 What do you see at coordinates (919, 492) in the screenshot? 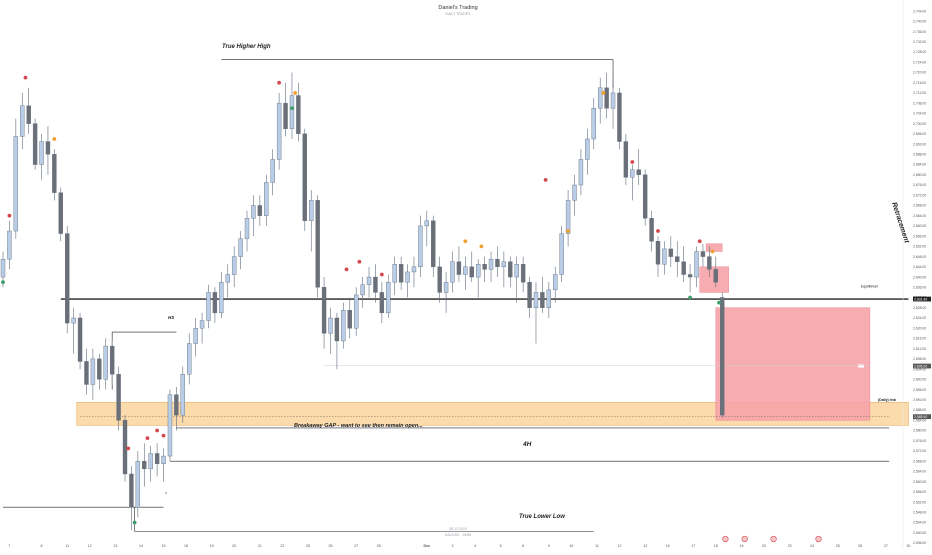
I see `y-tick-label: 2,556.00` at bounding box center [919, 492].